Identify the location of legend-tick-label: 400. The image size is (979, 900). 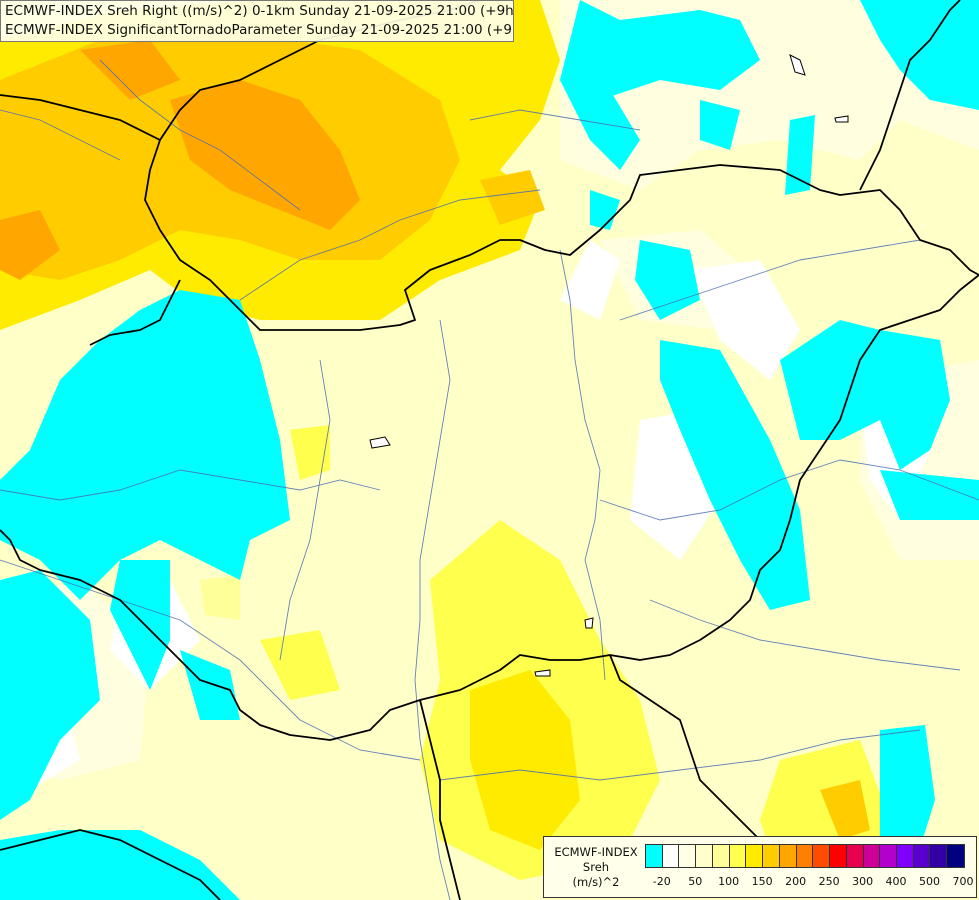
(896, 881).